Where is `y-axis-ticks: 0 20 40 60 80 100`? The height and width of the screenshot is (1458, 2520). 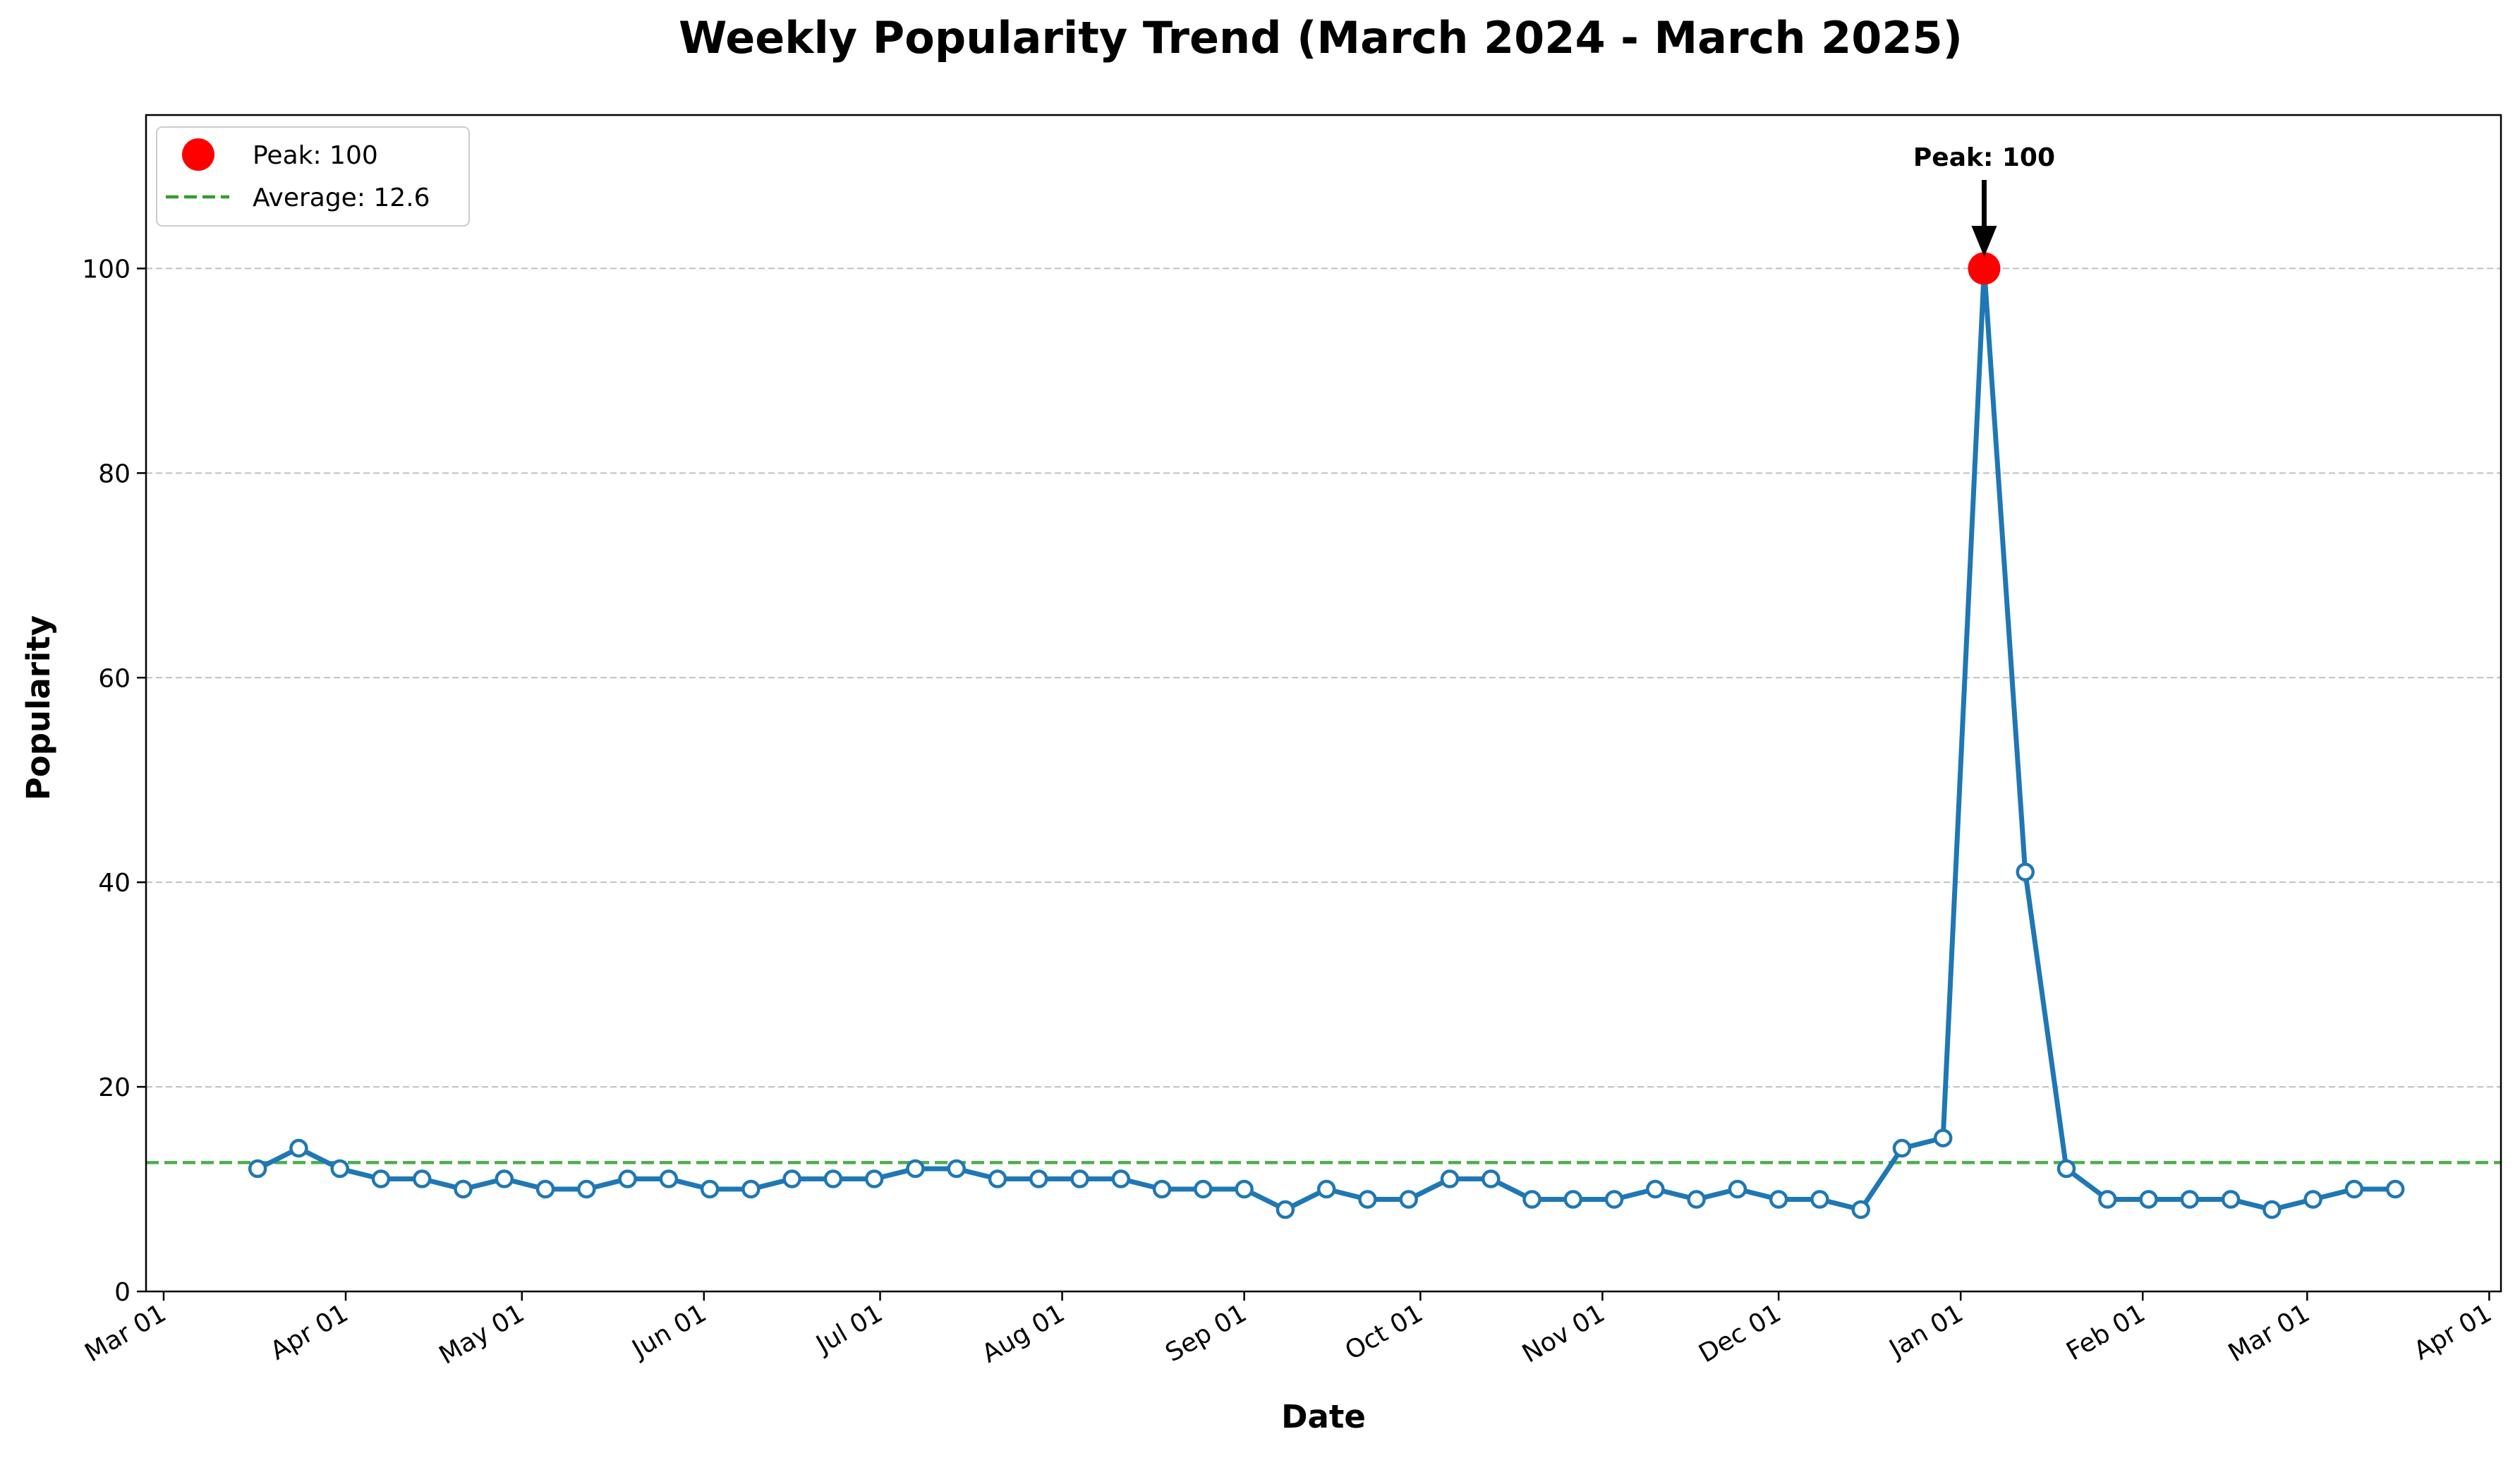
y-axis-ticks: 0 20 40 60 80 100 is located at coordinates (114, 781).